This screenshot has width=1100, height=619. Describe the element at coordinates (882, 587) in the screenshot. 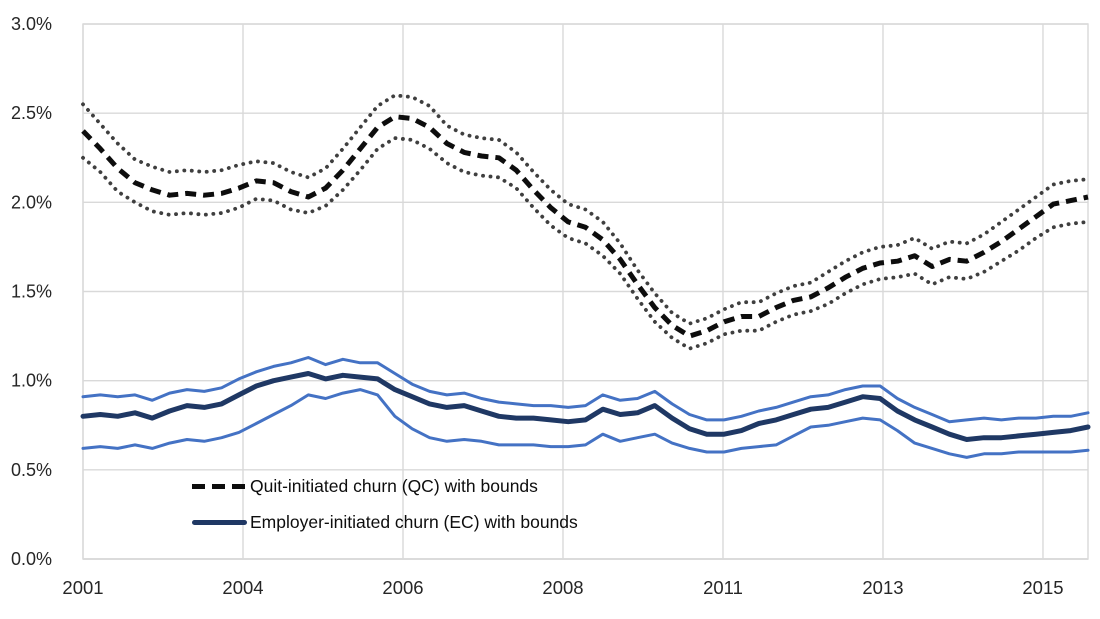

I see `x-tick-label: 2013` at that location.